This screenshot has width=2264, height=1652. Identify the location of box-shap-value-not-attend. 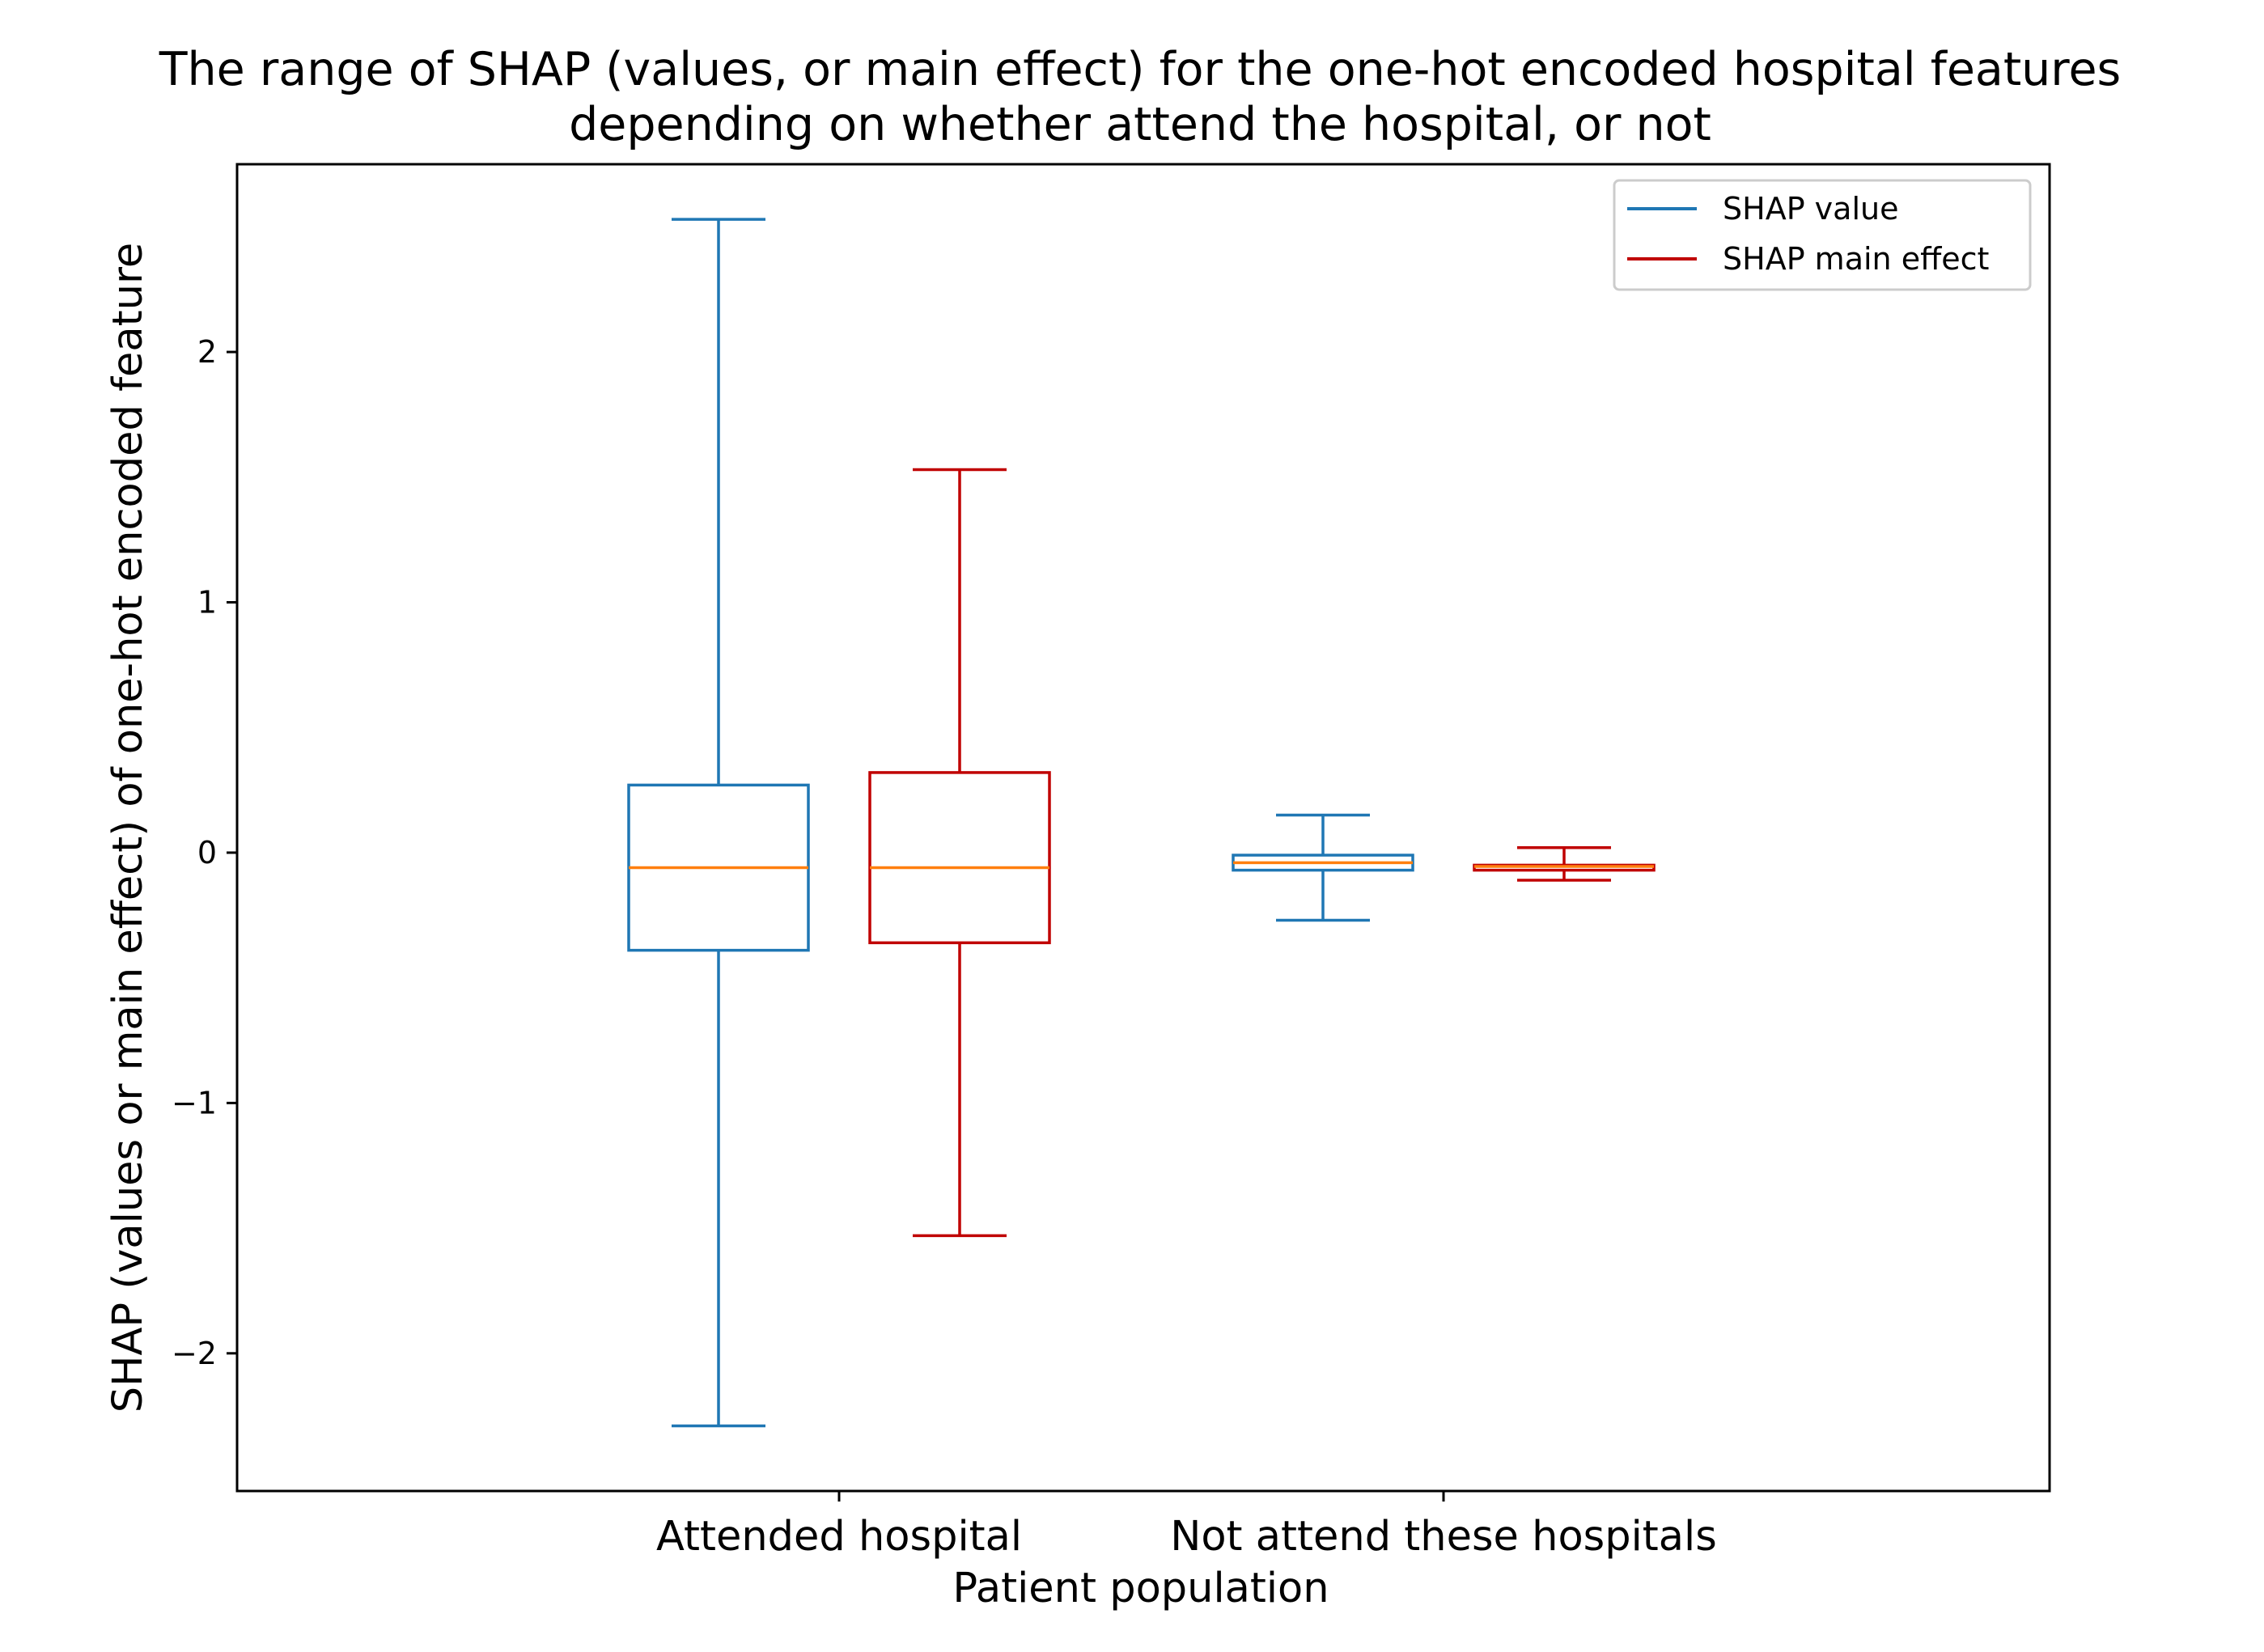
(1323, 867).